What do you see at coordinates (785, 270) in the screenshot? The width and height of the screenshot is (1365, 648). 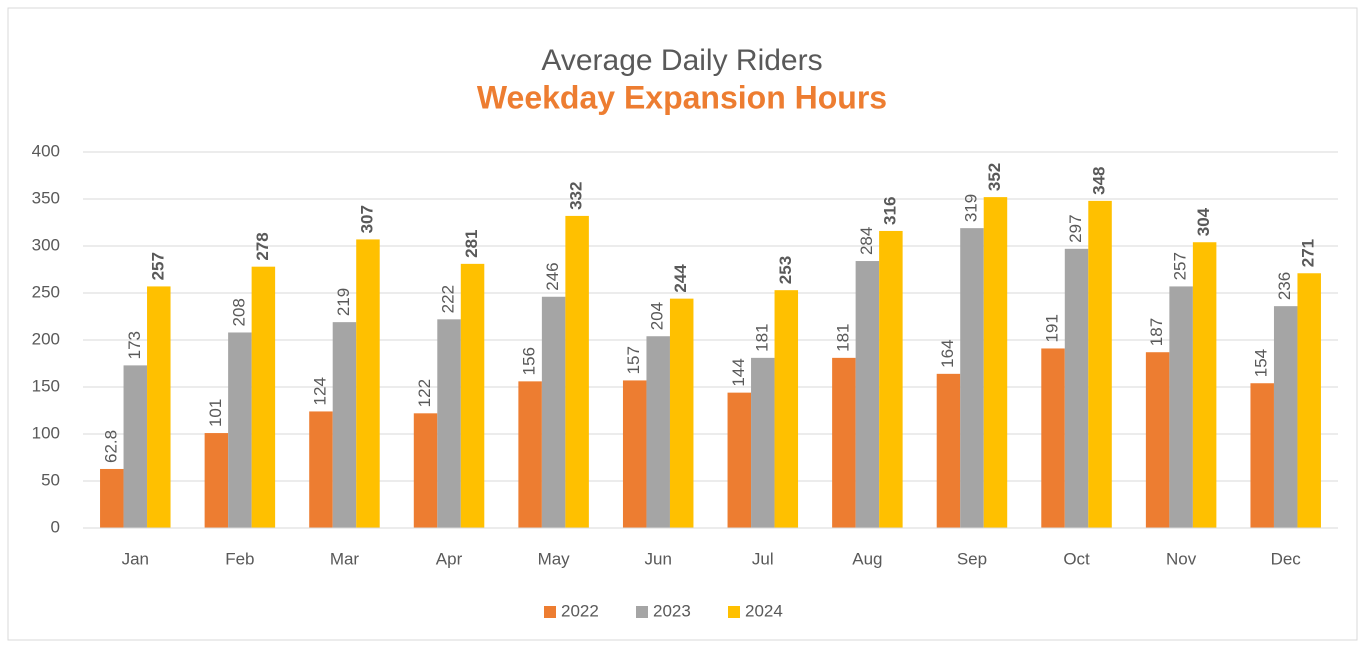 I see `data-label: 253` at bounding box center [785, 270].